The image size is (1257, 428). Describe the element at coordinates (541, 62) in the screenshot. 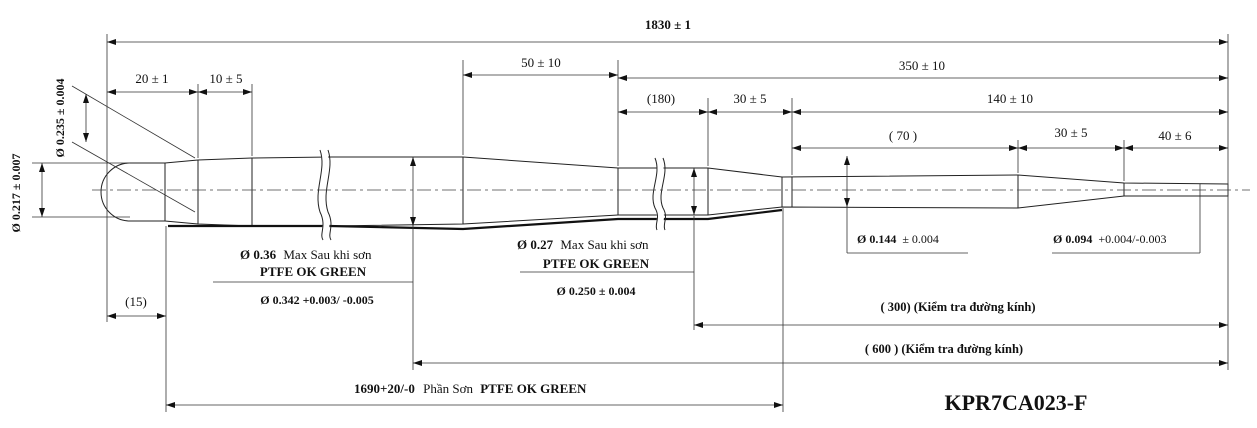

I see `dim-50: 50 ± 10` at that location.